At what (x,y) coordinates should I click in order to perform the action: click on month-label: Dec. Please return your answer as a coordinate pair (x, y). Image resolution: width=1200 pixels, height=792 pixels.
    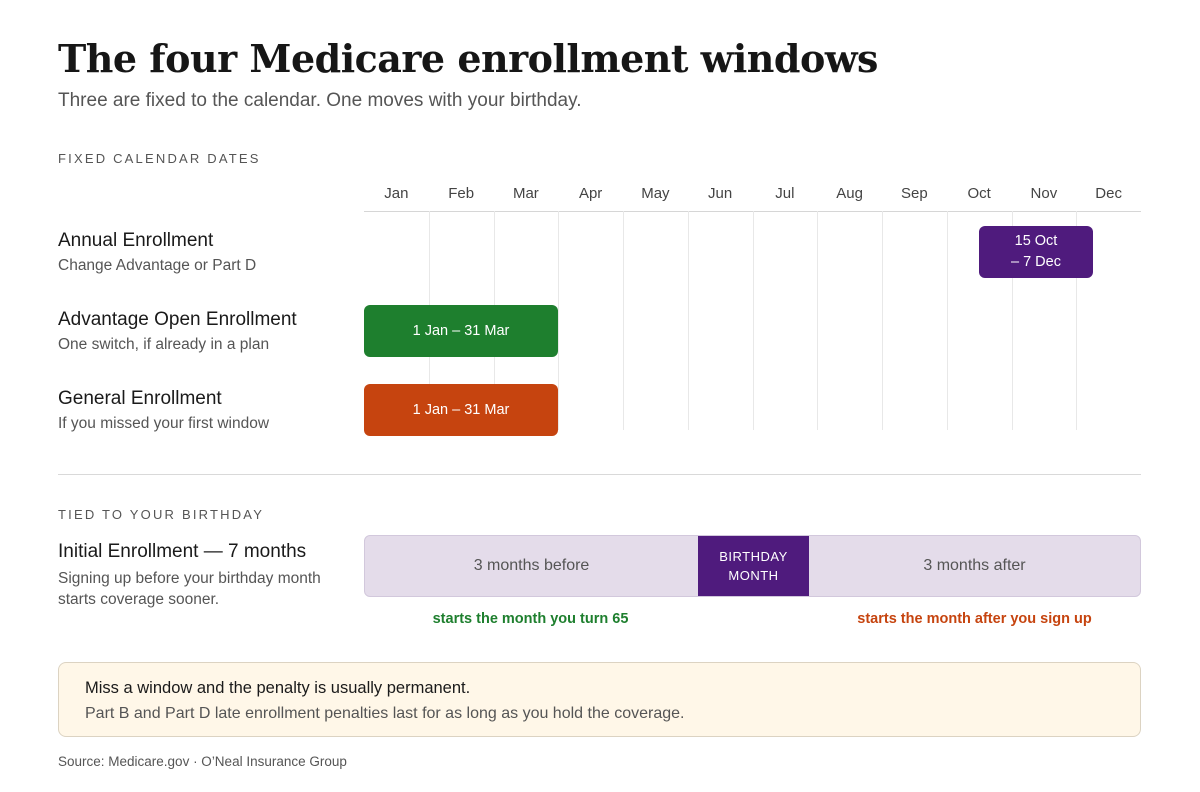
    Looking at the image, I should click on (1108, 193).